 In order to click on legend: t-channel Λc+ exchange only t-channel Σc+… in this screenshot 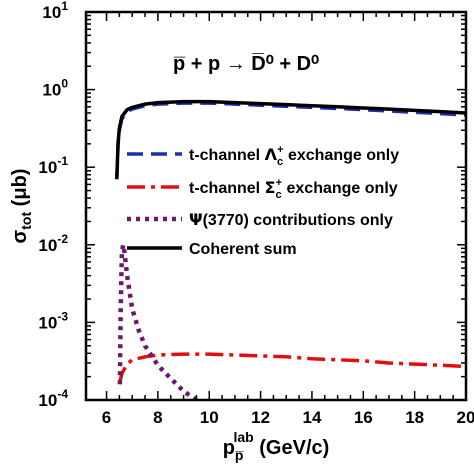, I will do `click(263, 201)`.